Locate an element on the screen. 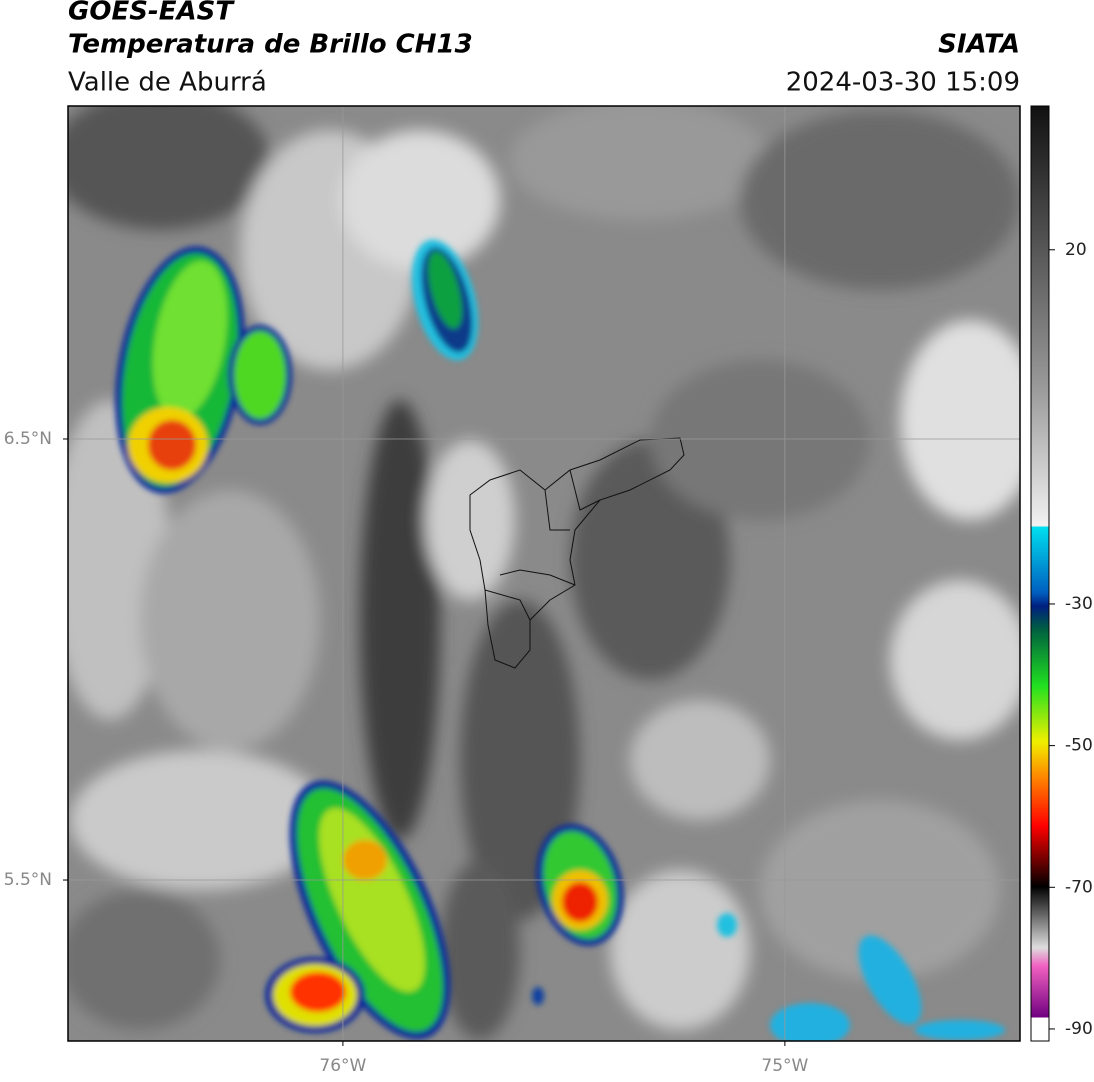 The width and height of the screenshot is (1094, 1082). datetime: 2024-03-30 15:09 is located at coordinates (903, 83).